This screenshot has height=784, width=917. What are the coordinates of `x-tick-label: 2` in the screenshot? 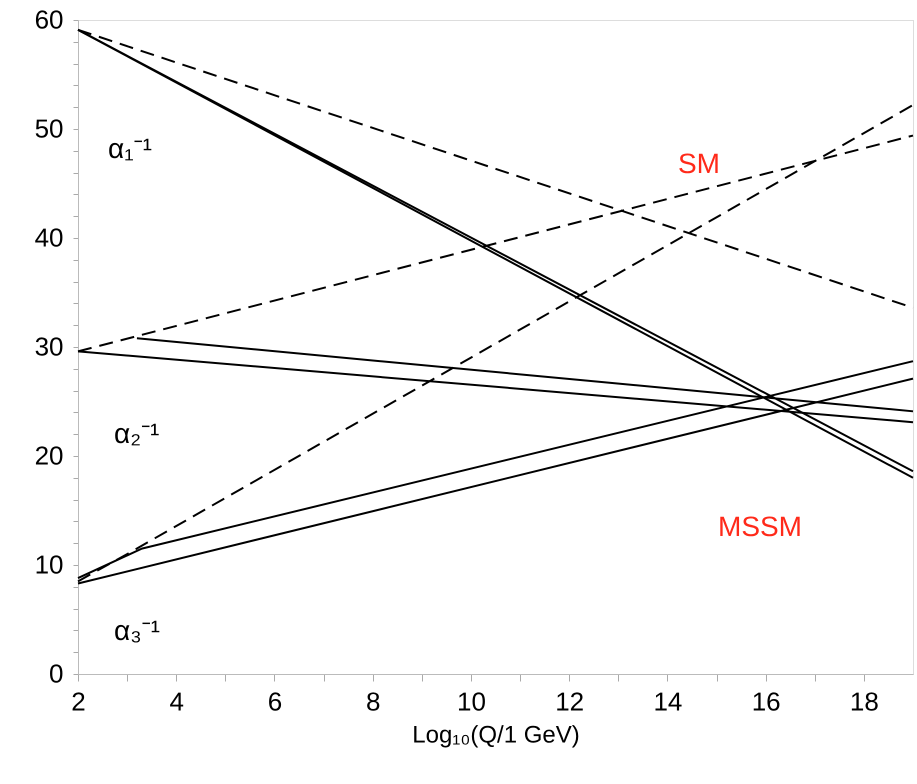 It's located at (78, 701).